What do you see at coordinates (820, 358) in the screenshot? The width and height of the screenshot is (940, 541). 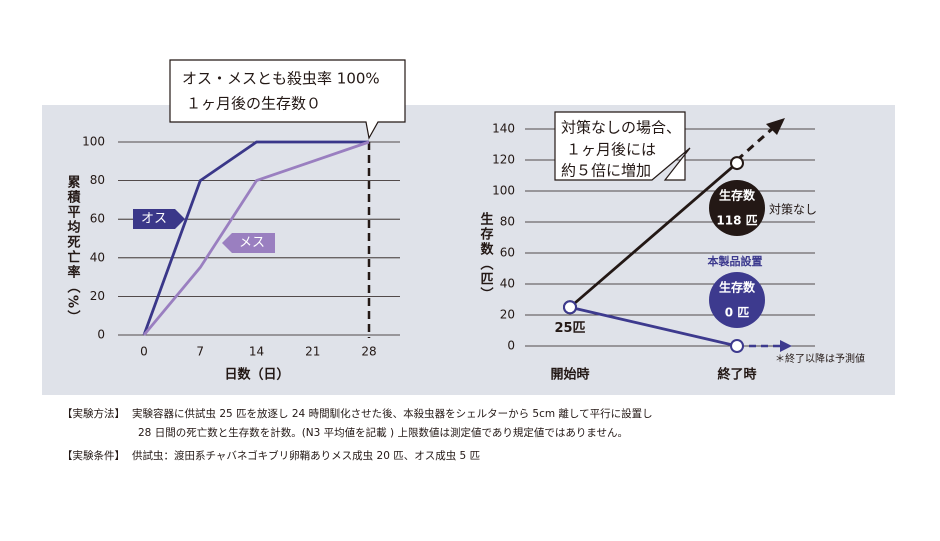 I see `note: ＊終了以降は予測値` at bounding box center [820, 358].